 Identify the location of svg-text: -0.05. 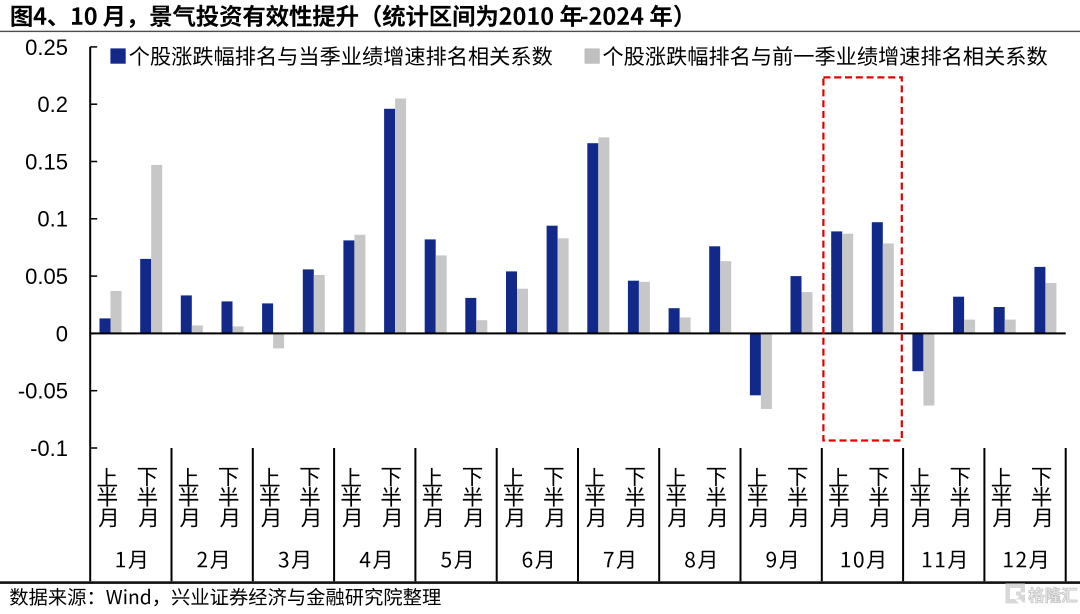
(43, 391).